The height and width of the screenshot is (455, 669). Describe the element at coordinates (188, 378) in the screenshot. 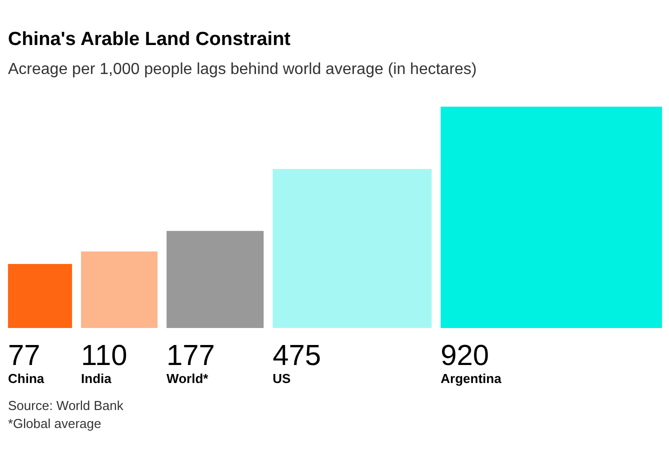

I see `category-label: World*` at that location.